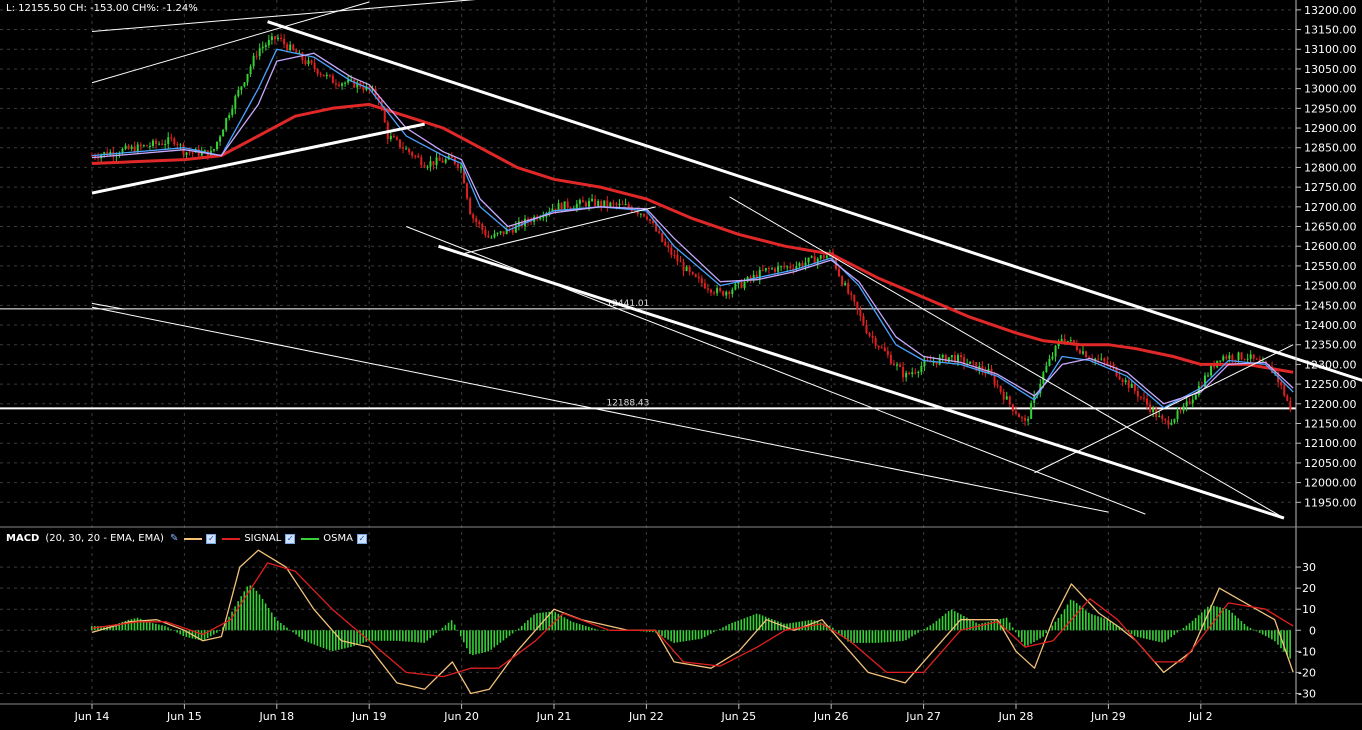  I want to click on price-tick-label: 12450.00, so click(1330, 305).